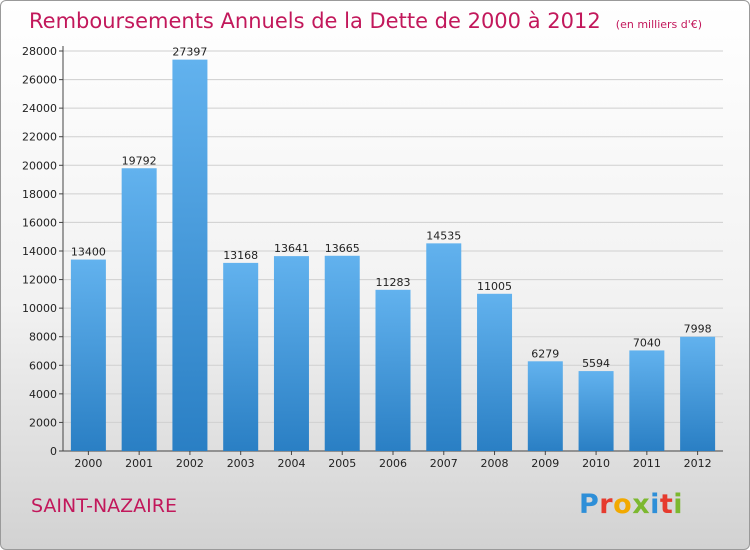  Describe the element at coordinates (39, 222) in the screenshot. I see `y-tick-label: 16000` at that location.